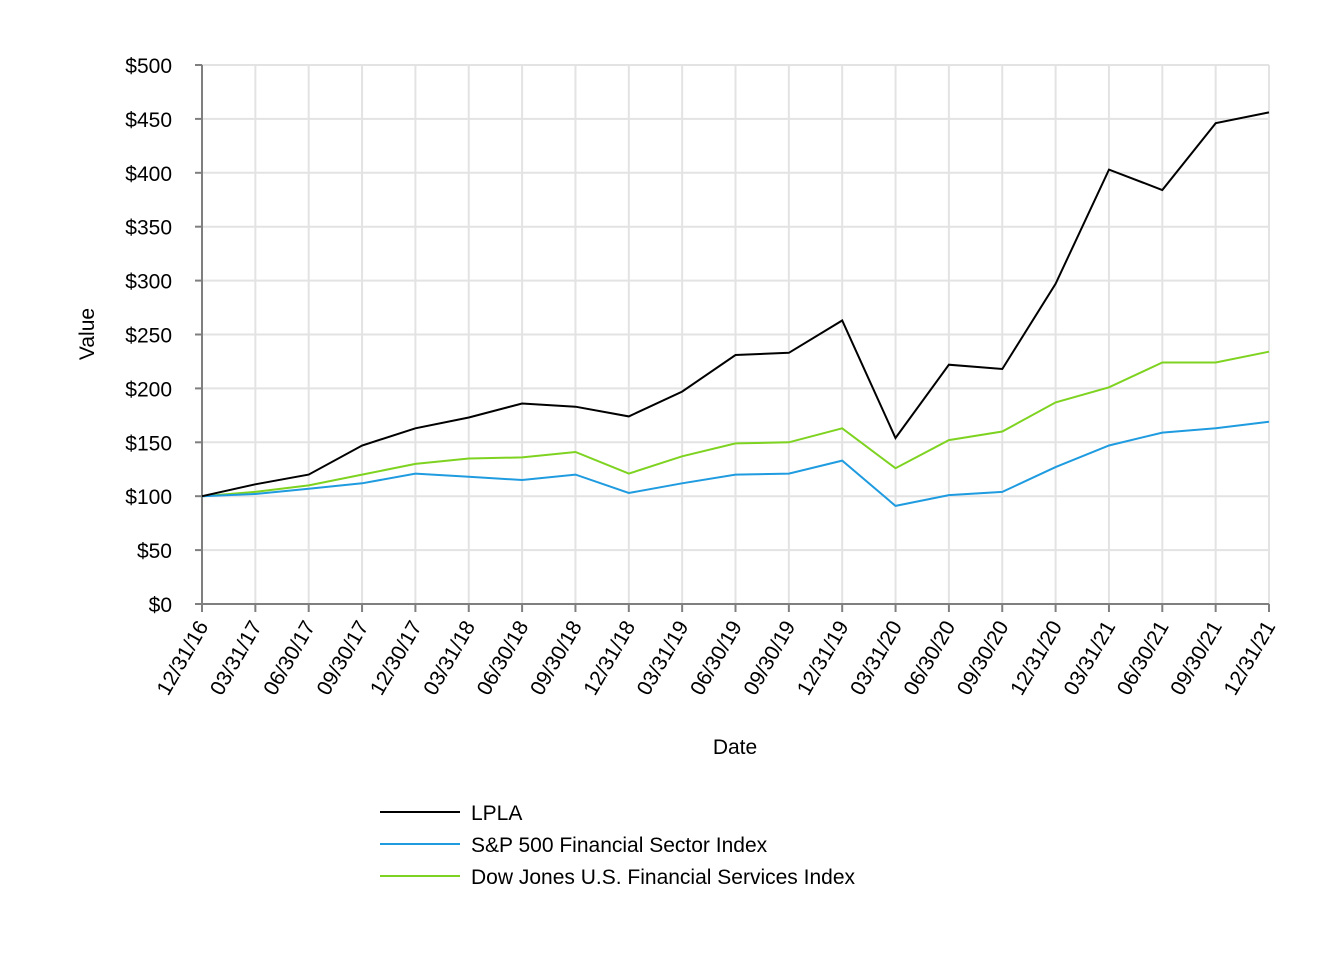 The width and height of the screenshot is (1332, 960). I want to click on y-axis-title: Value, so click(87, 334).